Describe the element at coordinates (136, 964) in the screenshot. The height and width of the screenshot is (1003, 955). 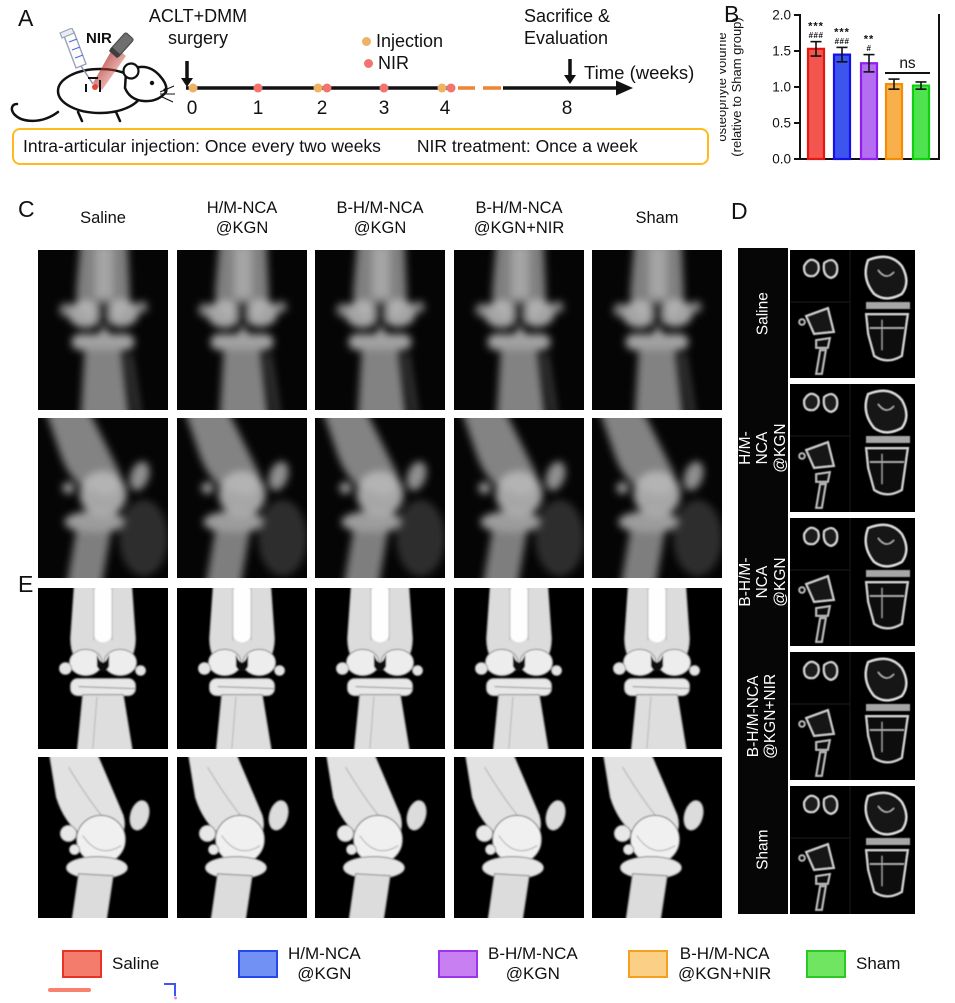
I see `saline-legend-label: Saline` at that location.